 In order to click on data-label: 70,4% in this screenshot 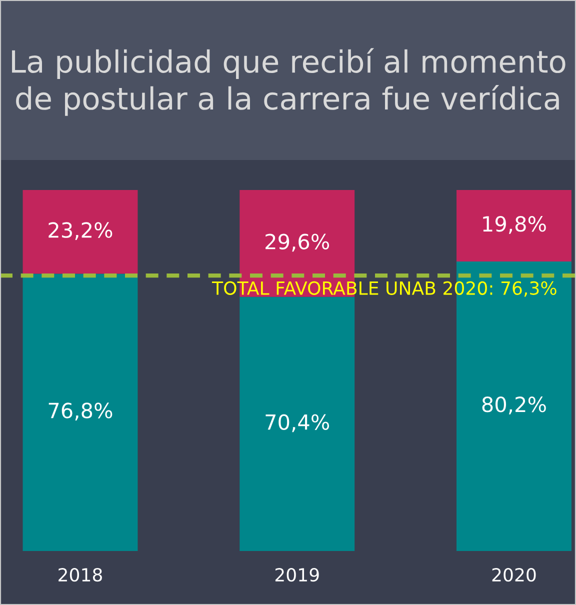, I will do `click(298, 423)`.